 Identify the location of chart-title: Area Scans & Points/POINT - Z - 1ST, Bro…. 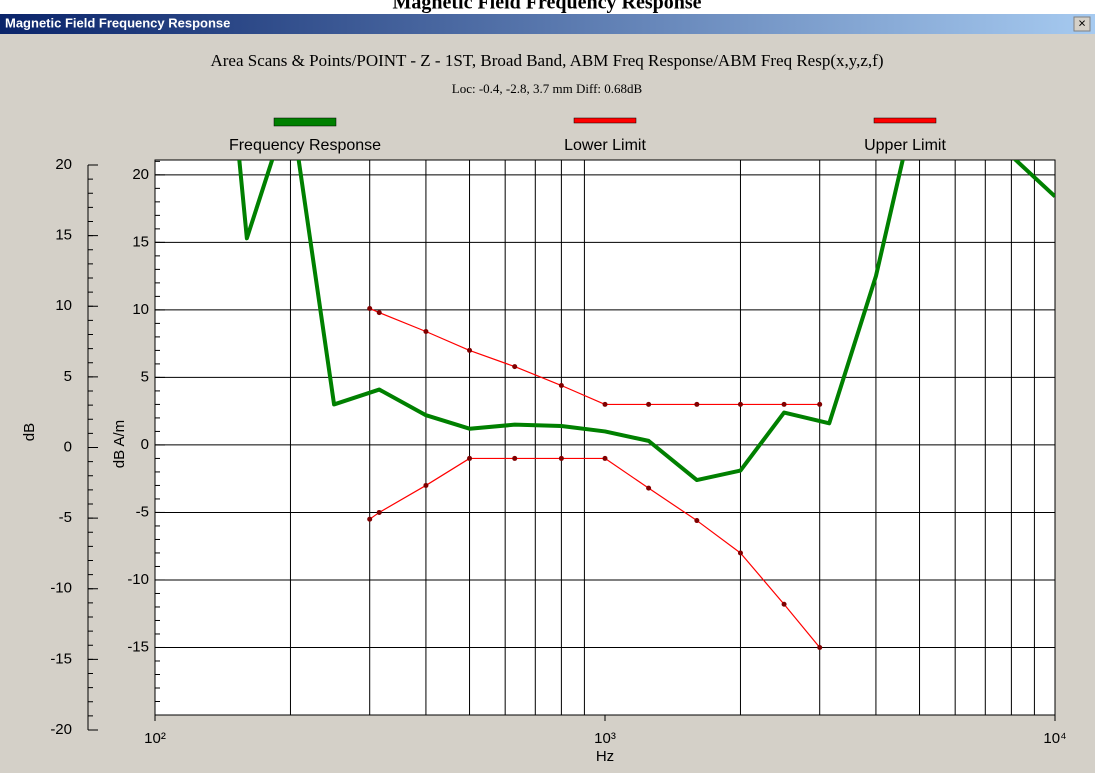
(546, 60).